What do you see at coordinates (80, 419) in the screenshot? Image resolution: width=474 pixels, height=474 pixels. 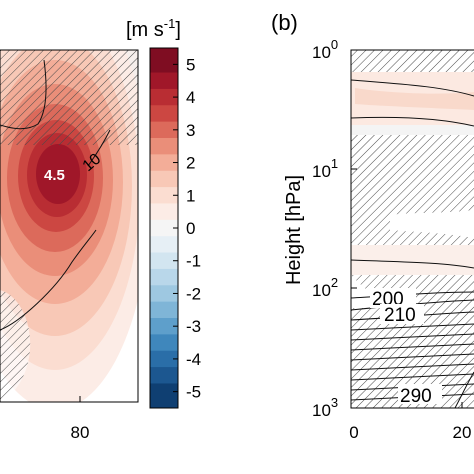 I see `panel-a-x-axis: 80` at bounding box center [80, 419].